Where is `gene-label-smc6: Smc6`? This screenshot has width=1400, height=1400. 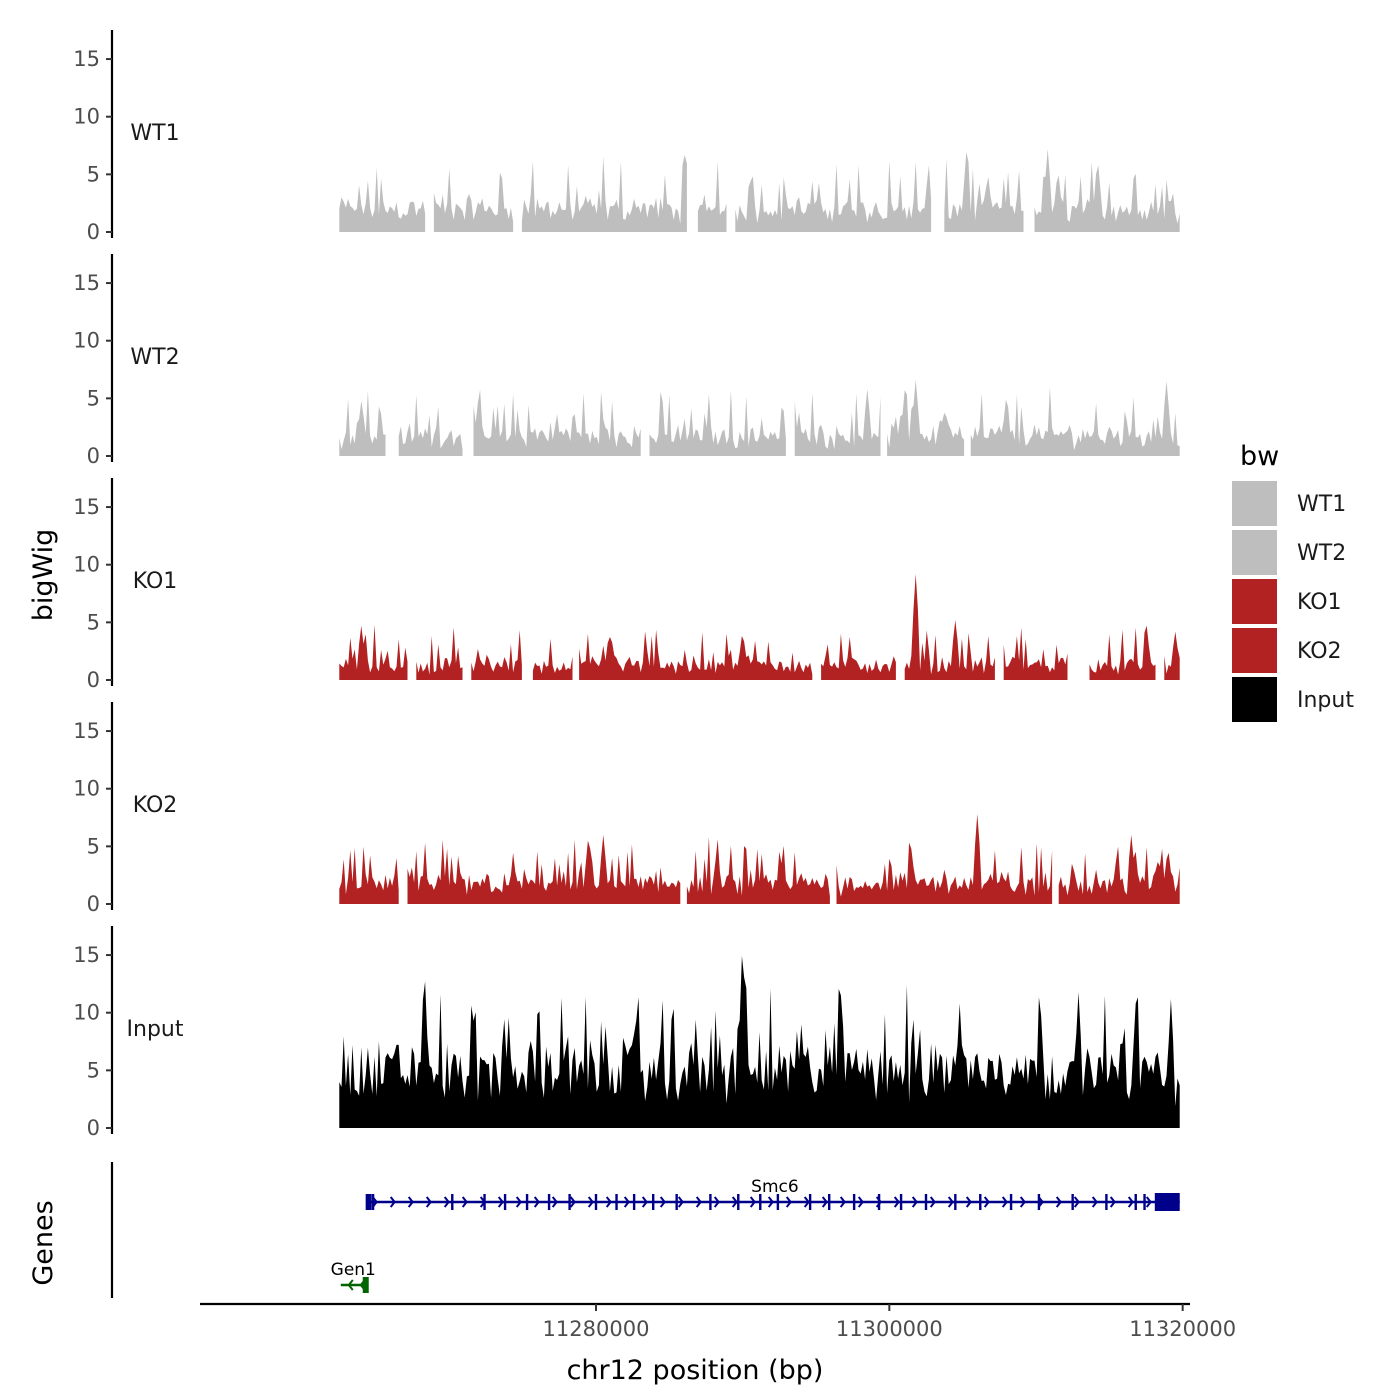 gene-label-smc6: Smc6 is located at coordinates (775, 1187).